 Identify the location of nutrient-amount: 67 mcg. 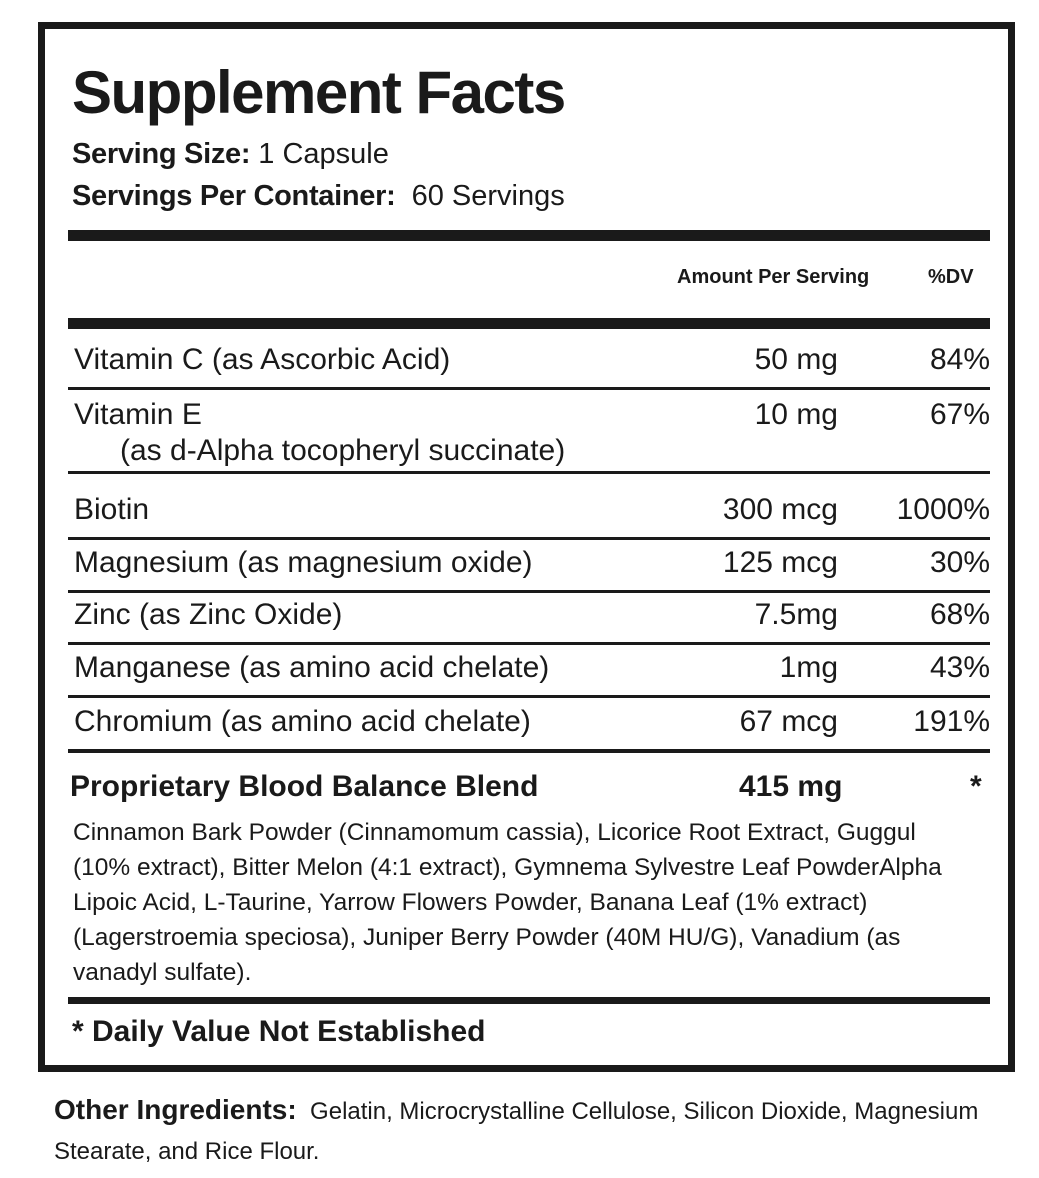
(788, 721).